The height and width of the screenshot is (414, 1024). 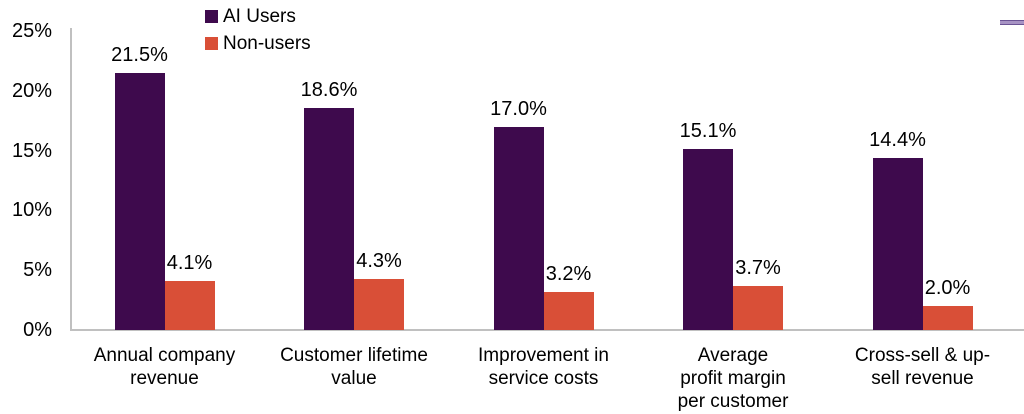 What do you see at coordinates (708, 131) in the screenshot?
I see `data-label: 15.1%` at bounding box center [708, 131].